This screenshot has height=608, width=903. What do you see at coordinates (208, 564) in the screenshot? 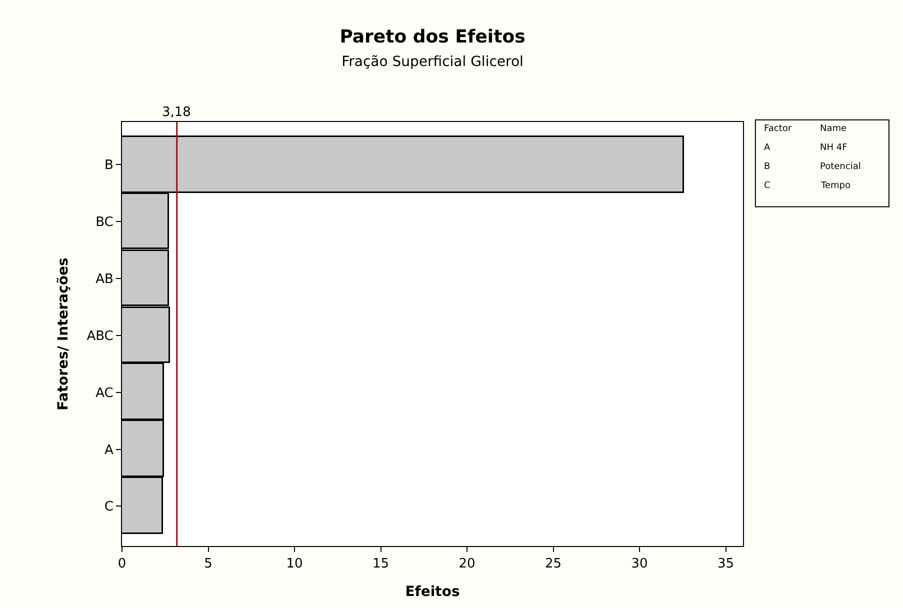
I see `x-tick-label: 5` at bounding box center [208, 564].